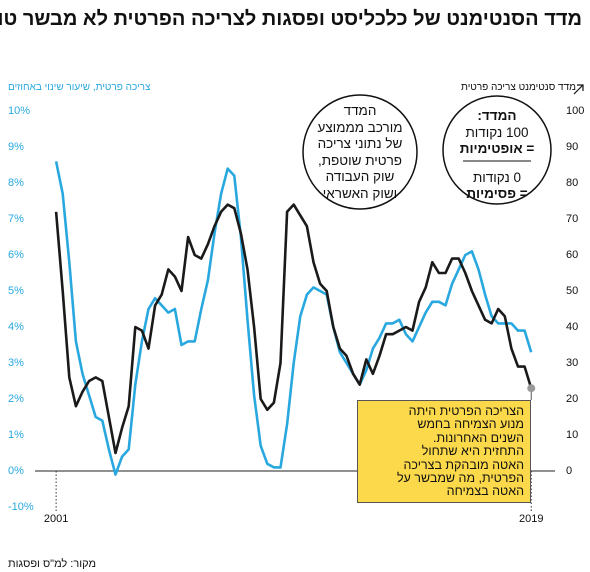 The image size is (590, 572). What do you see at coordinates (16, 183) in the screenshot?
I see `y-tick-label: 8%` at bounding box center [16, 183].